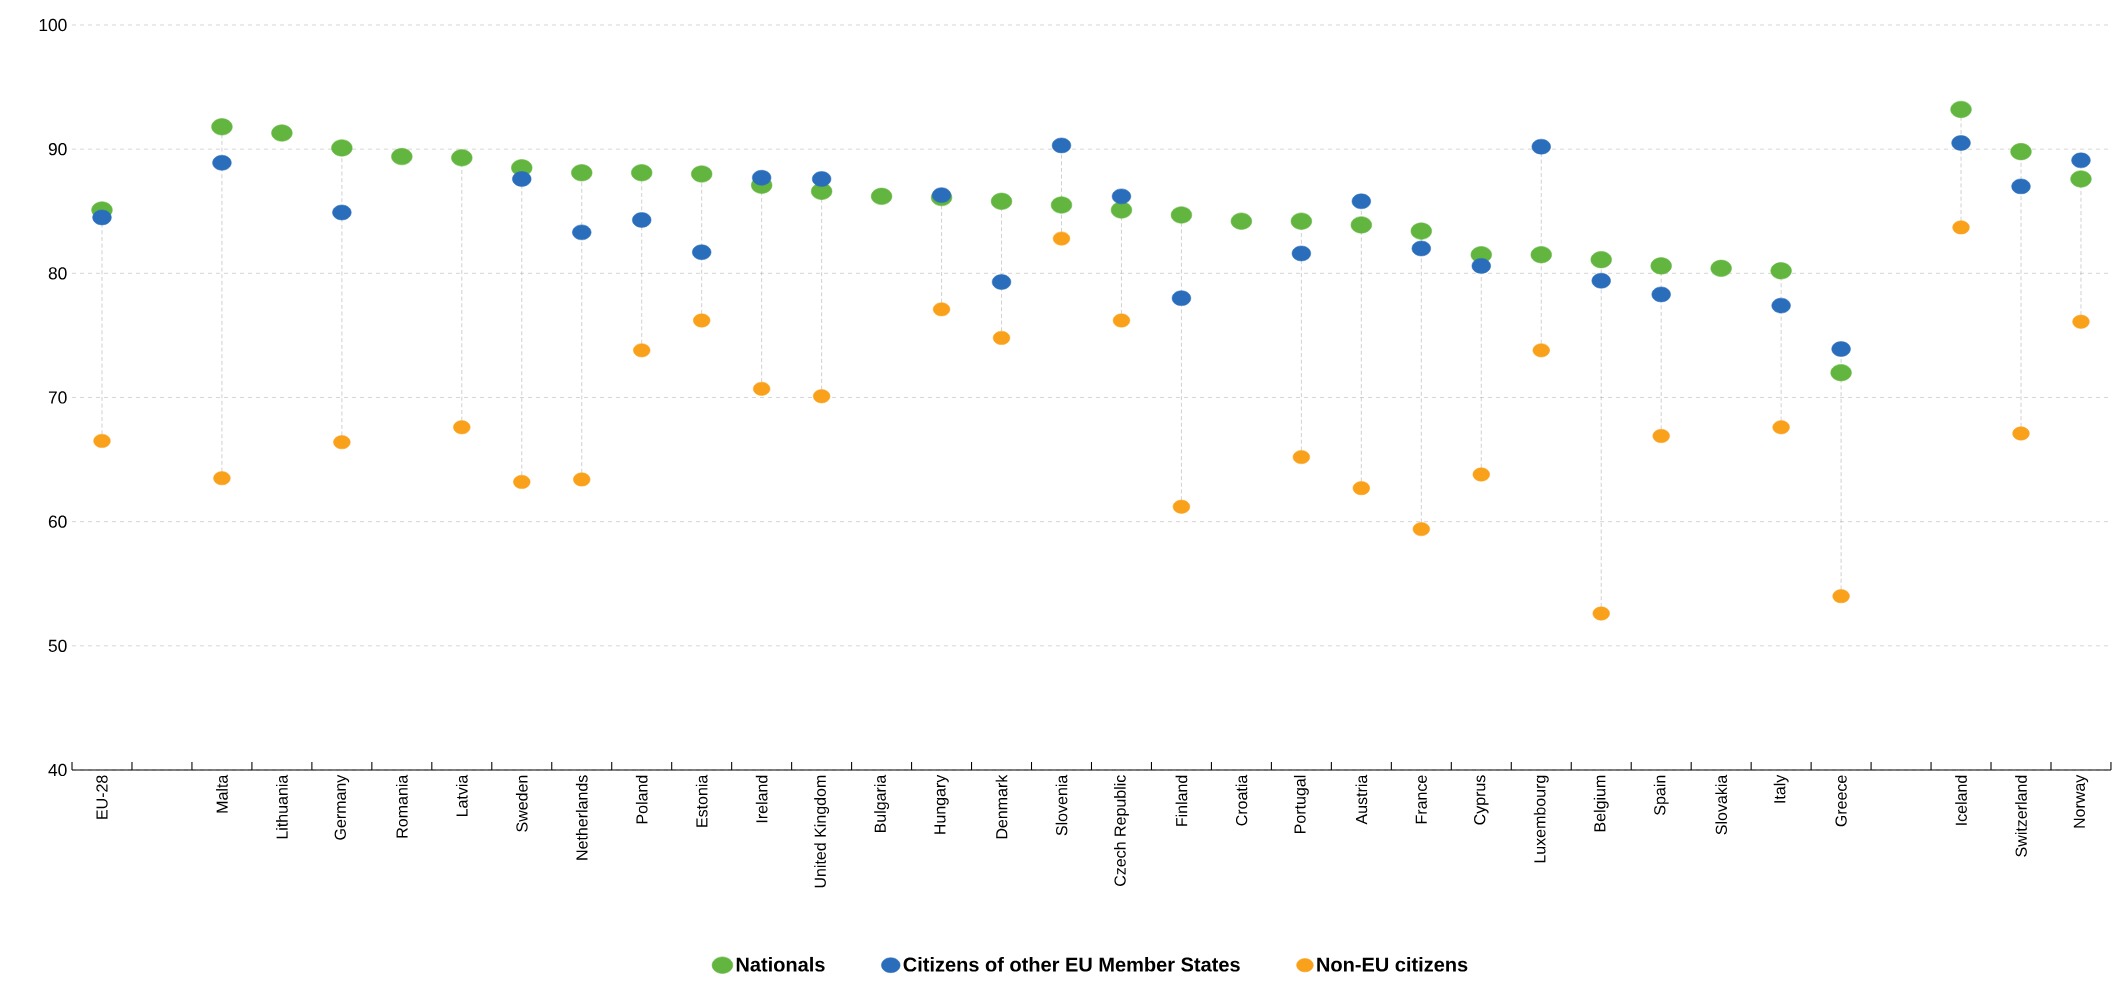  I want to click on x-tick-label: EU-28, so click(102, 797).